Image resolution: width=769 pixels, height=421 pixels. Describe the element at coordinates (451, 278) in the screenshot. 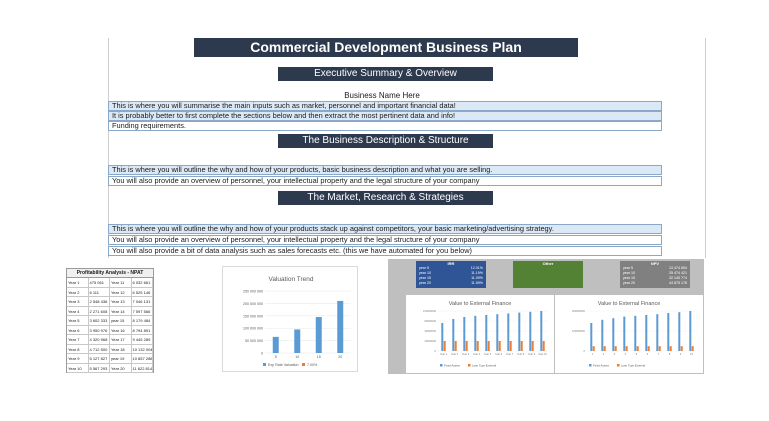

I see `irr-row: year 15 11.09%` at that location.